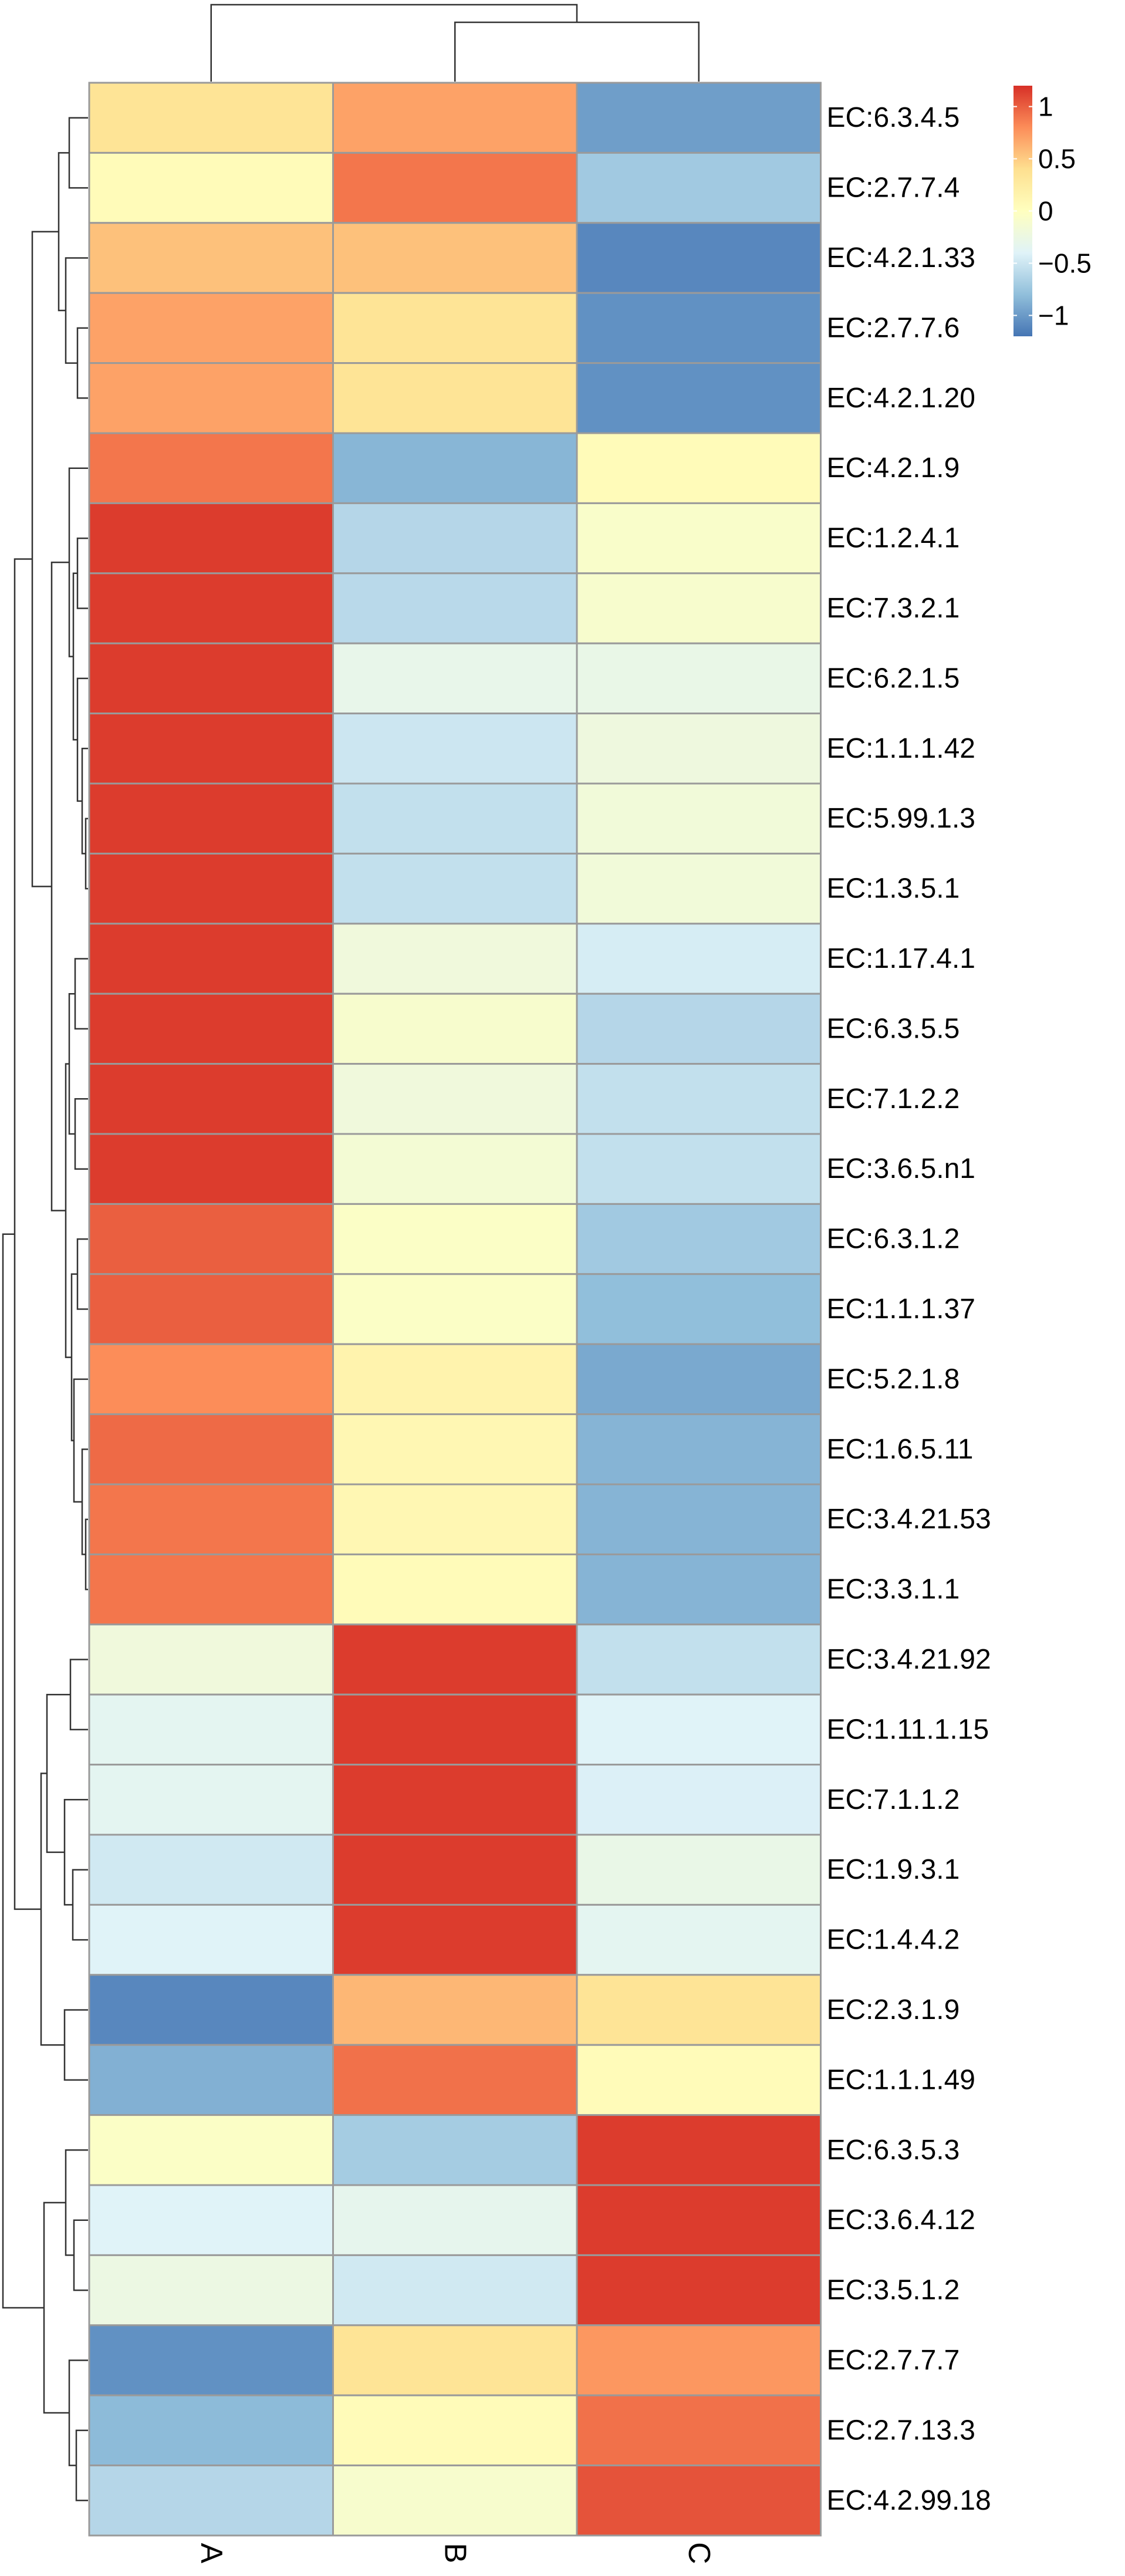 This screenshot has width=1125, height=2576. Describe the element at coordinates (699, 2553) in the screenshot. I see `column-label: C` at that location.